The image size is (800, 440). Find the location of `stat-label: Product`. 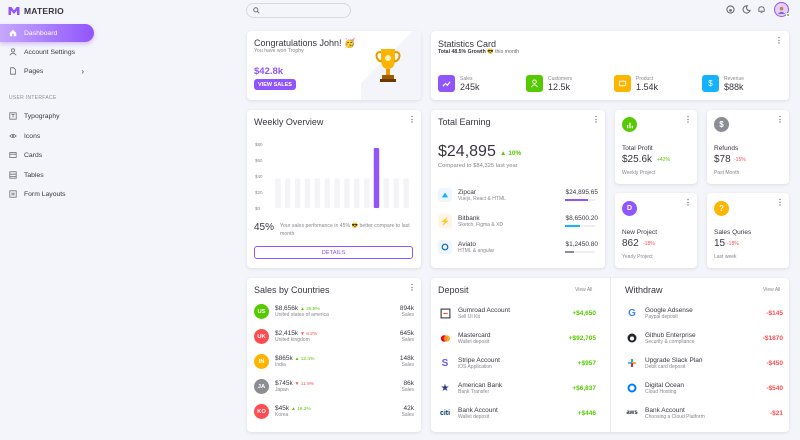

stat-label: Product is located at coordinates (645, 78).